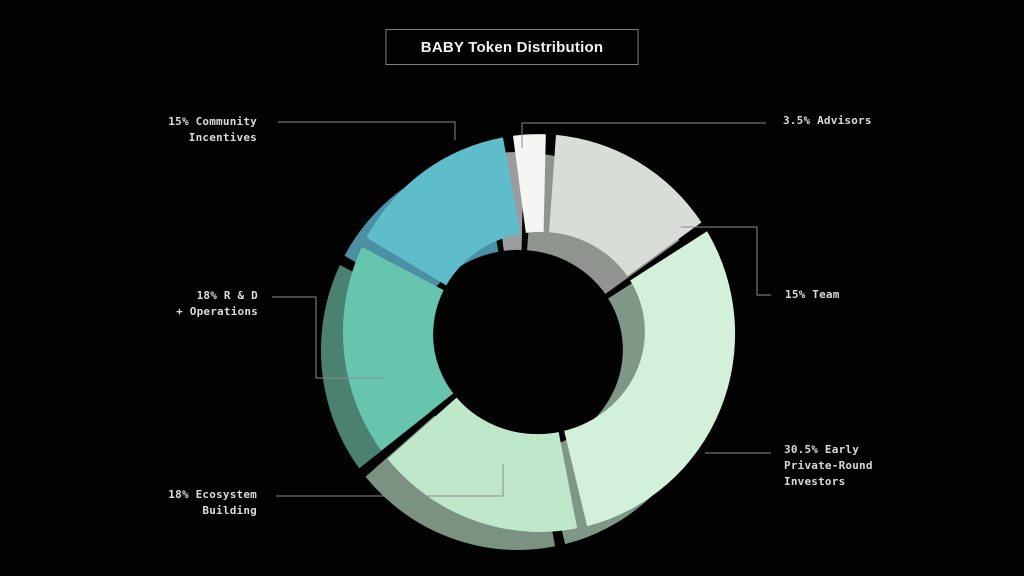 This screenshot has height=576, width=1024. What do you see at coordinates (222, 137) in the screenshot?
I see `callout-line: Incentives` at bounding box center [222, 137].